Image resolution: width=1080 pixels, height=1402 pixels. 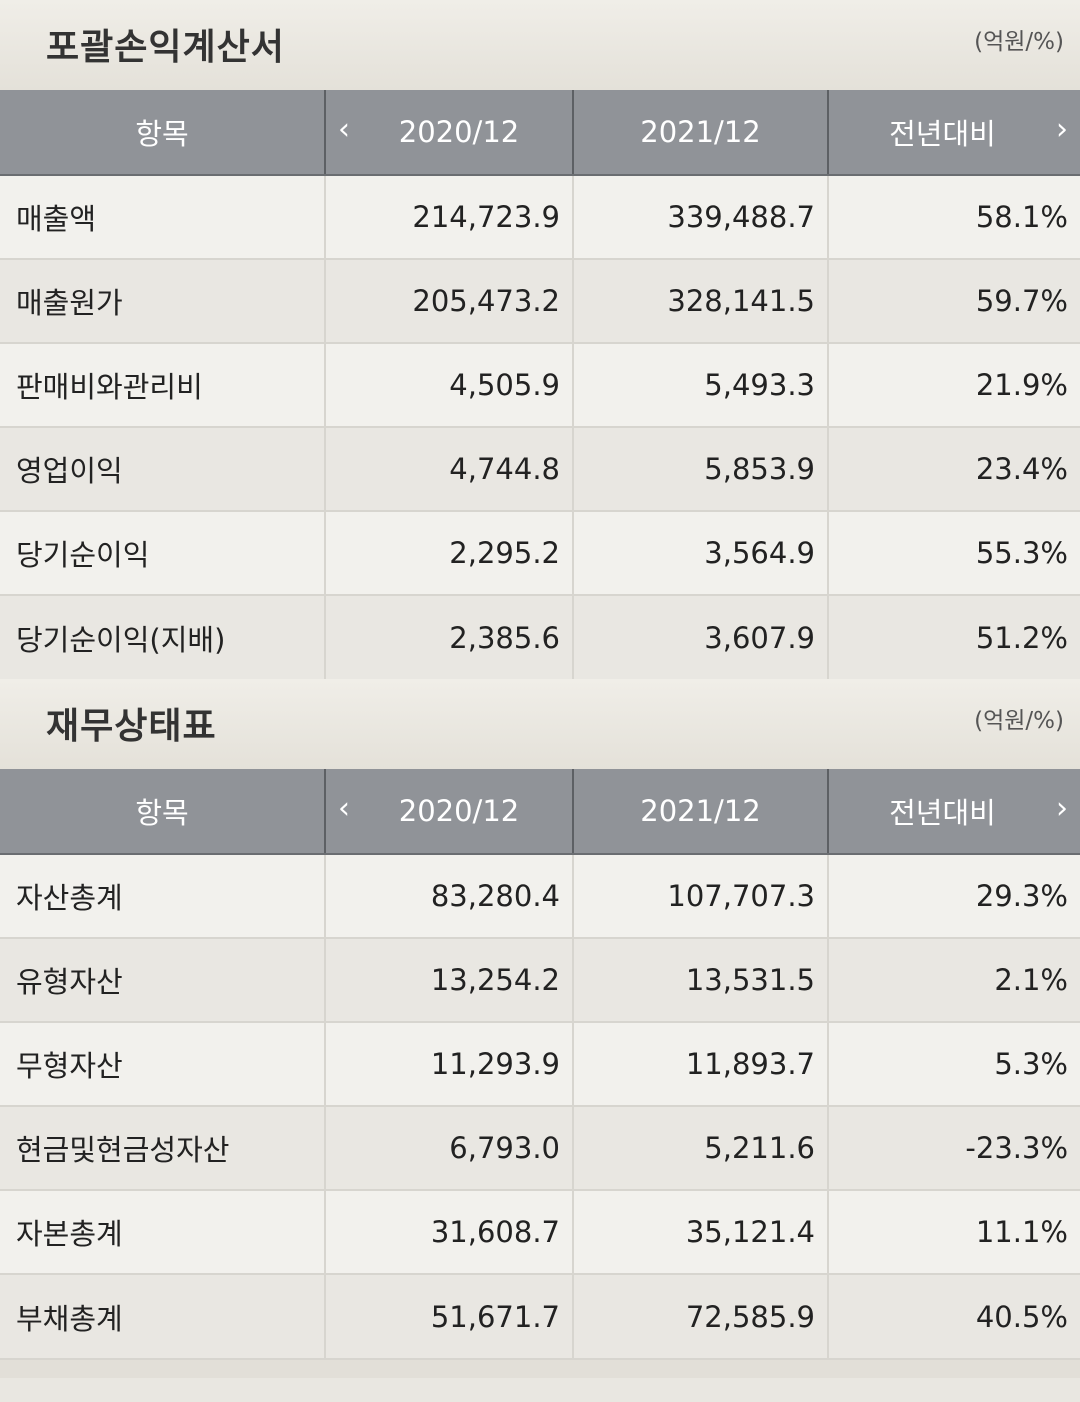 I want to click on value-2021: 328,141.5, so click(x=700, y=300).